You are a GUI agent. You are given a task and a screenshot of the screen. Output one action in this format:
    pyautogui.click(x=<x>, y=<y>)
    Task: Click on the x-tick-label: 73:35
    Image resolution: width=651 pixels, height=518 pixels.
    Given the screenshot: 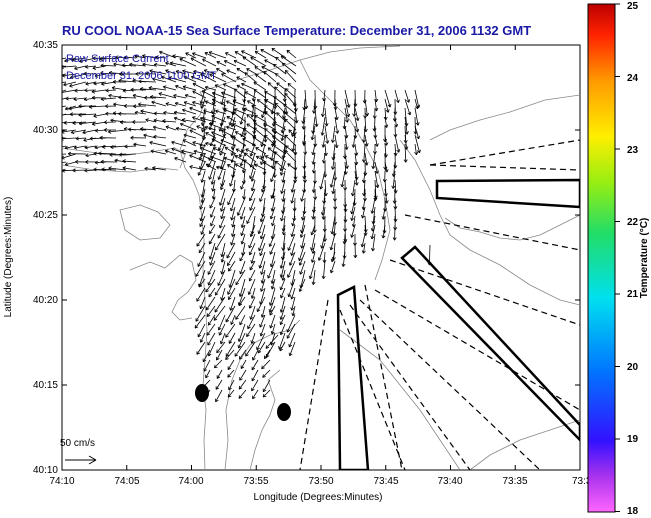 What is the action you would take?
    pyautogui.click(x=514, y=481)
    